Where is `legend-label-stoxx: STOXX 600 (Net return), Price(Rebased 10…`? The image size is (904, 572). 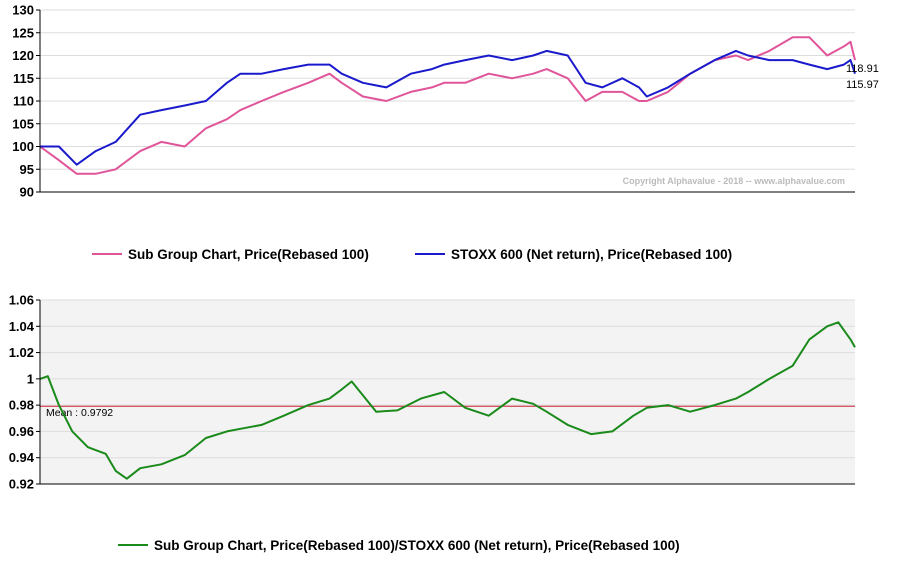 legend-label-stoxx: STOXX 600 (Net return), Price(Rebased 10… is located at coordinates (591, 254).